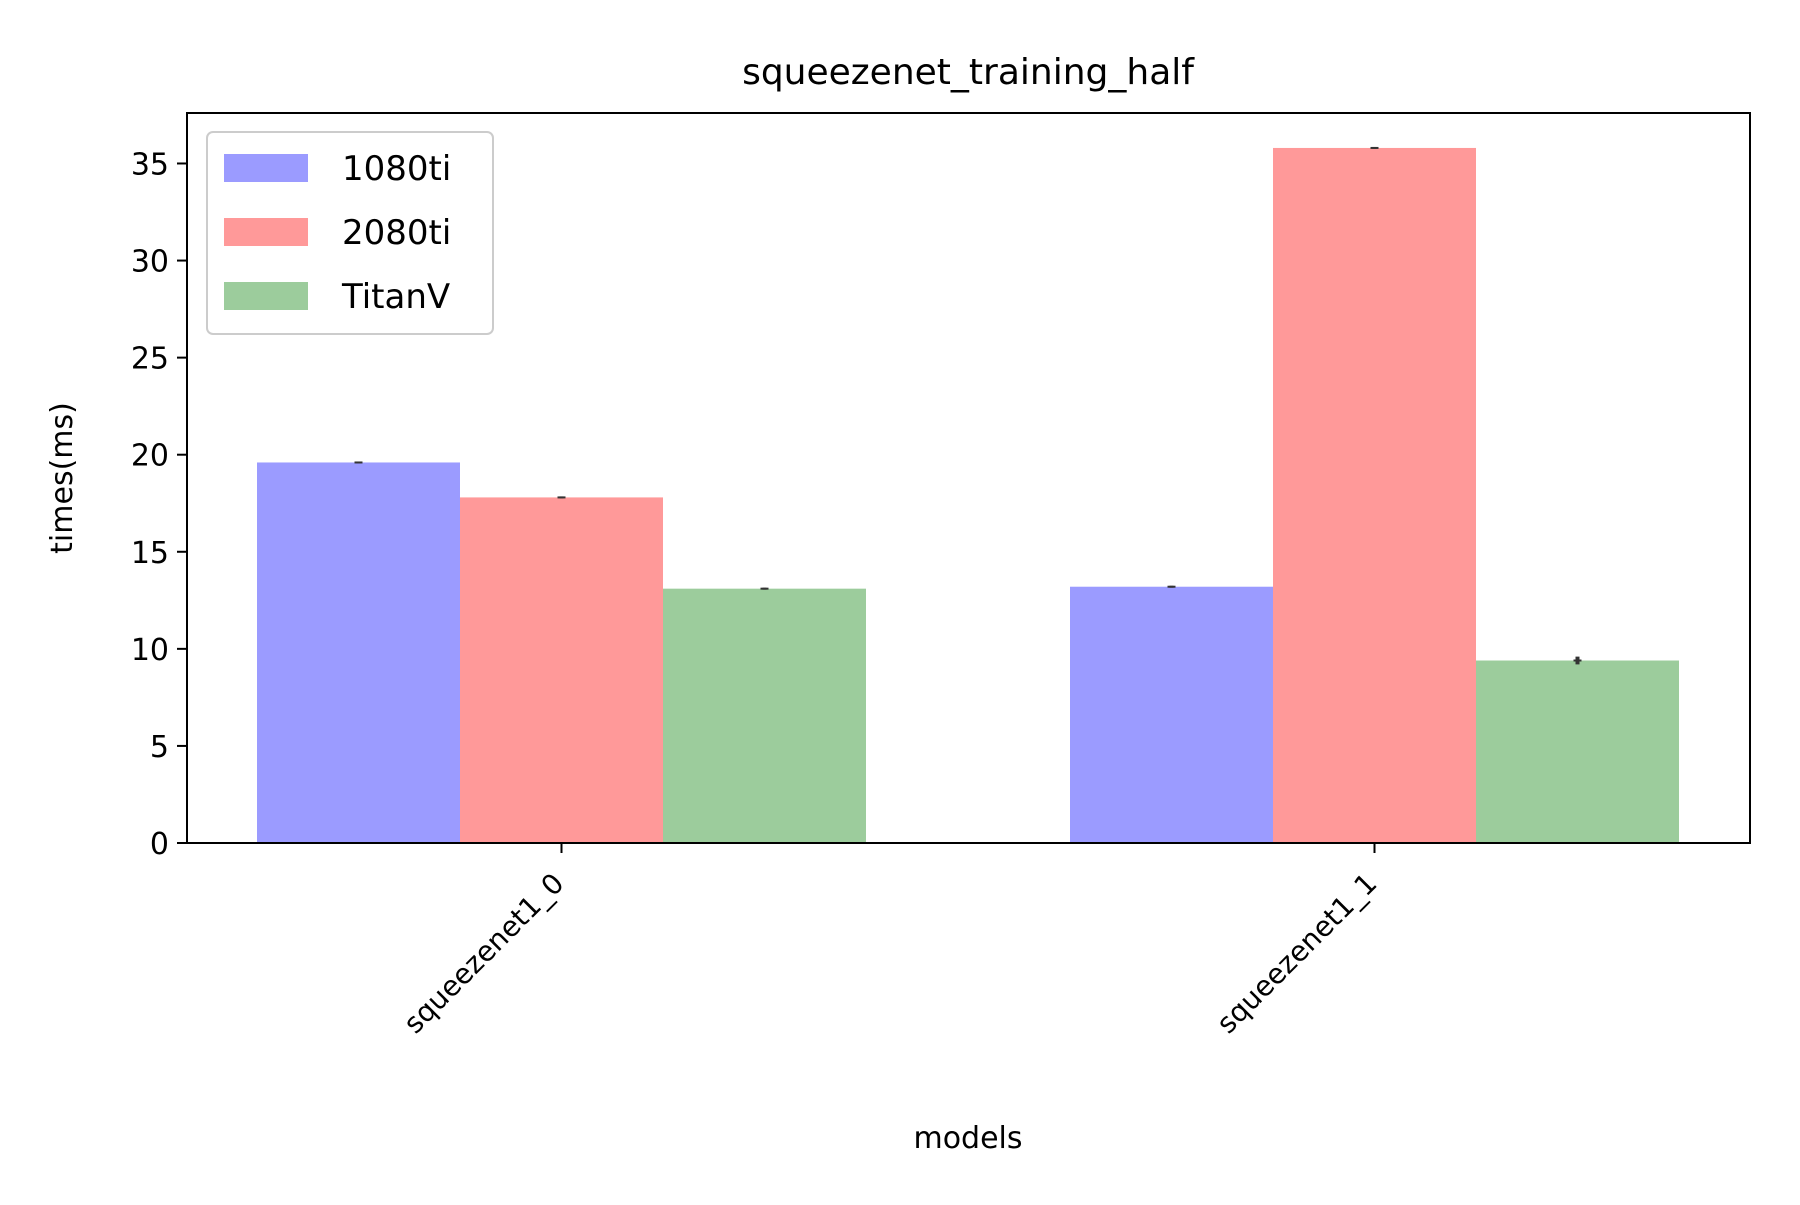  I want to click on y-tick-label: 30, so click(150, 262).